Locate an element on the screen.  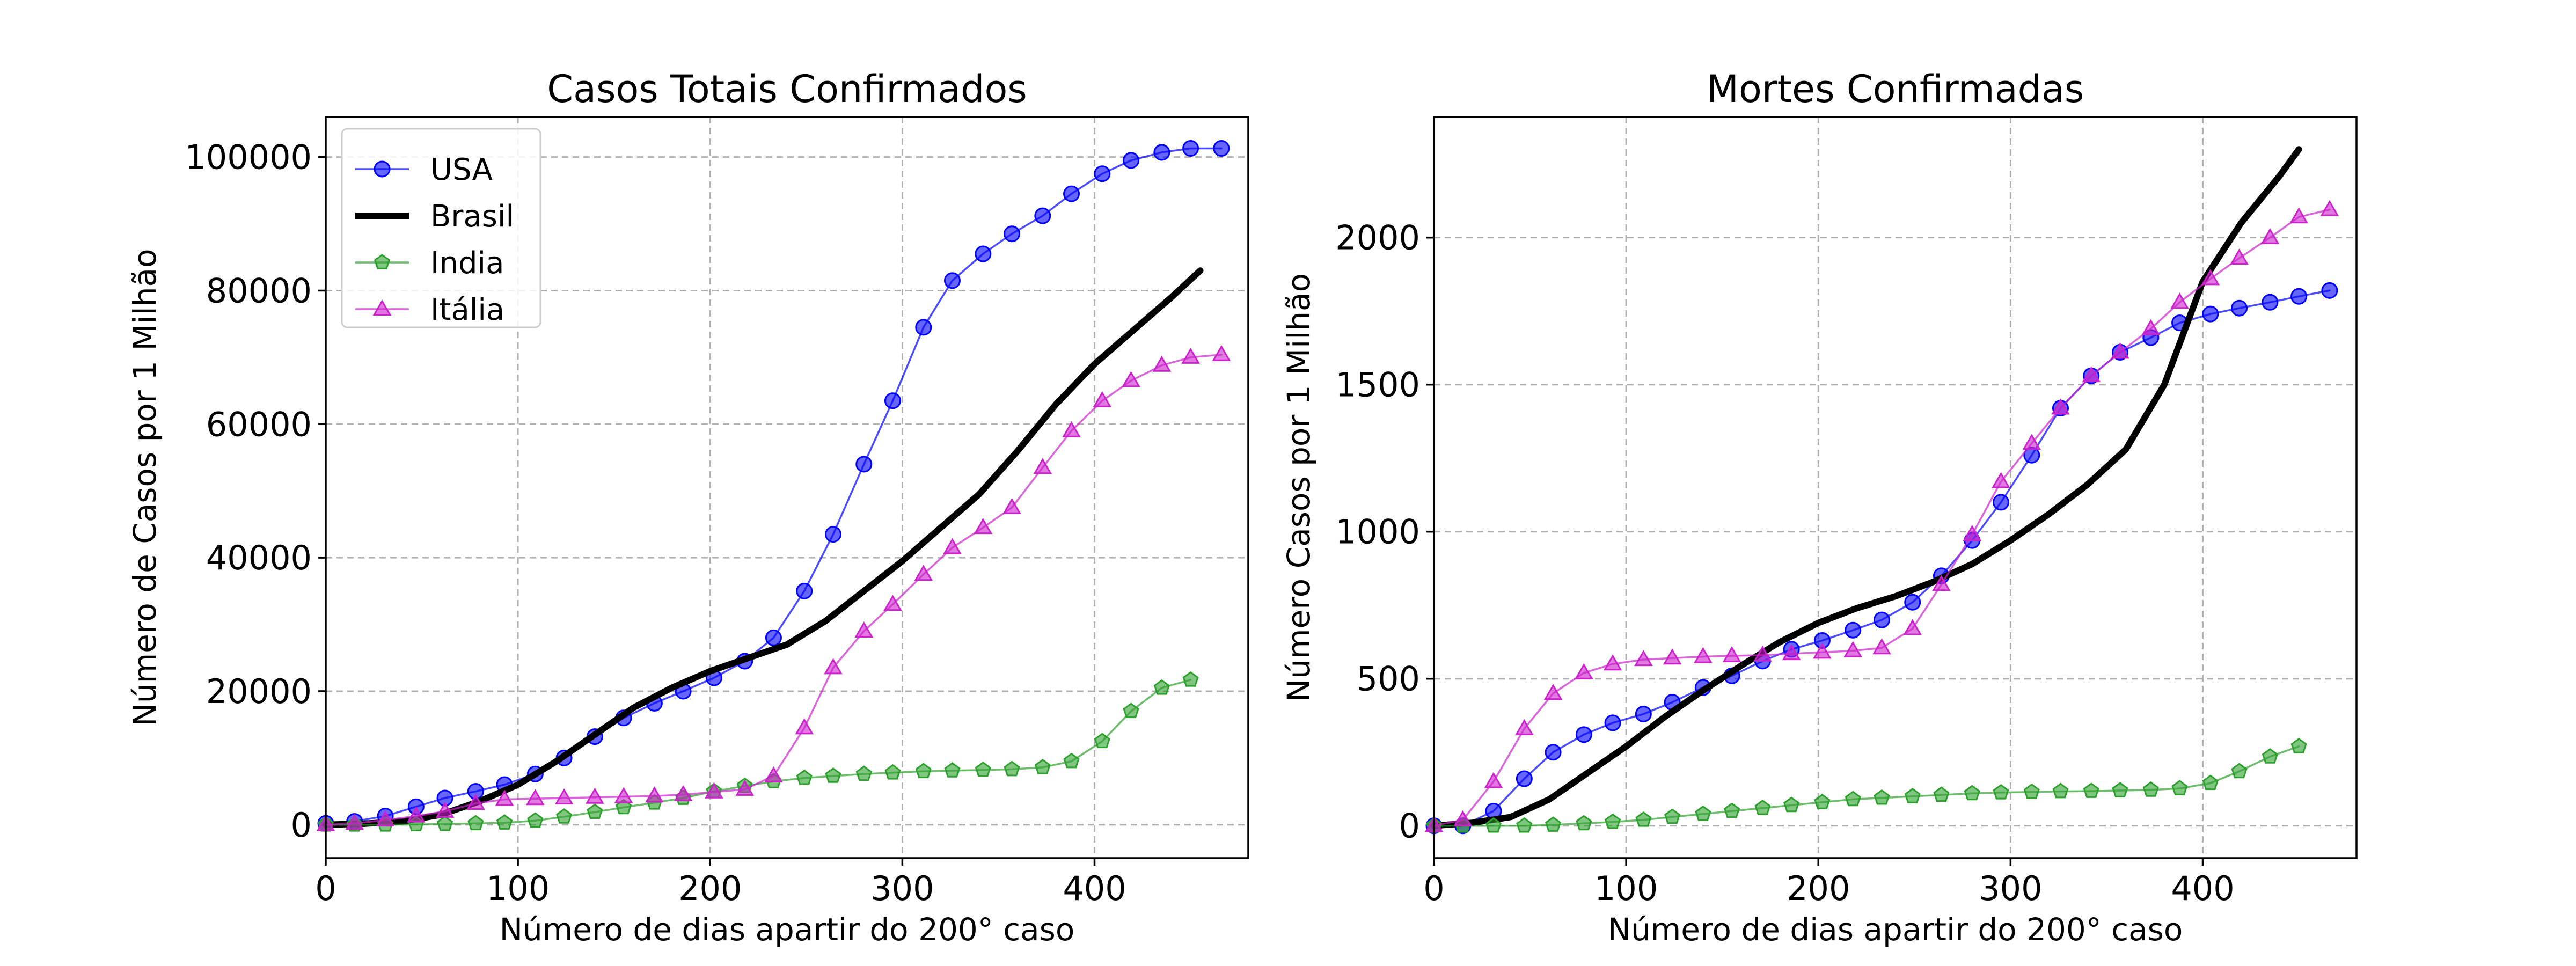
legend-entry-india: India is located at coordinates (429, 263).